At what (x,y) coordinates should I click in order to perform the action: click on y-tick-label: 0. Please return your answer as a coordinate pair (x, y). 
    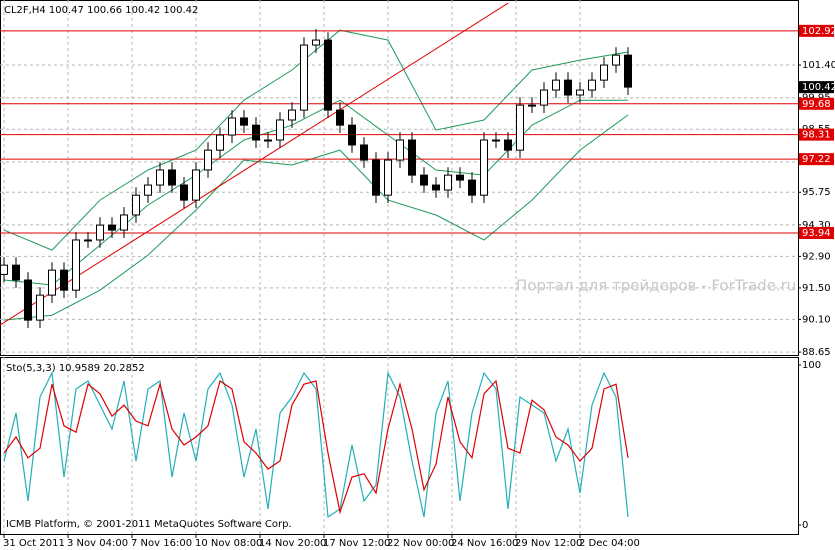
    Looking at the image, I should click on (805, 525).